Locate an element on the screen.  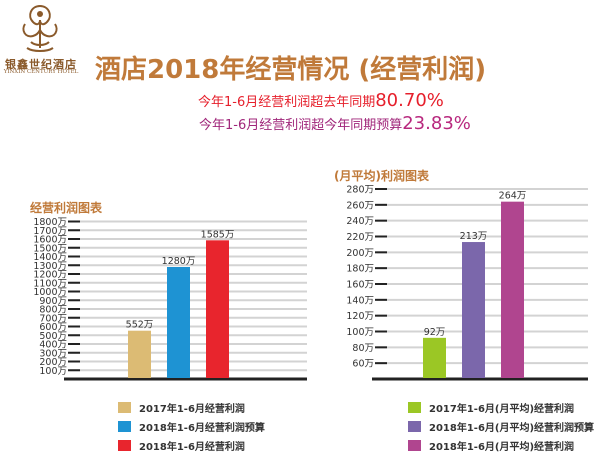
y-tick-label: 60万 is located at coordinates (363, 364).